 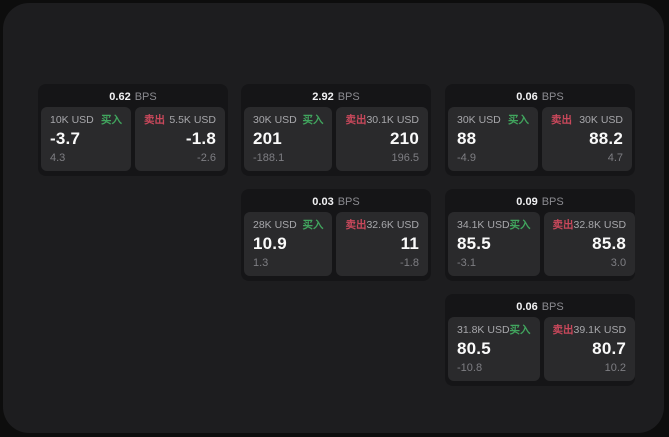 What do you see at coordinates (483, 330) in the screenshot?
I see `buy-amount: 31.8K USD` at bounding box center [483, 330].